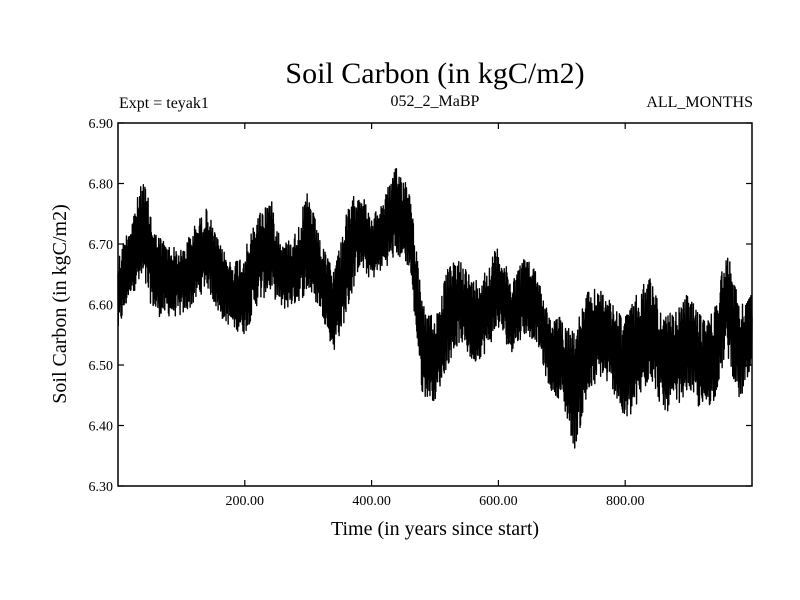 The width and height of the screenshot is (800, 600). I want to click on y-tick-label: 6.70, so click(101, 245).